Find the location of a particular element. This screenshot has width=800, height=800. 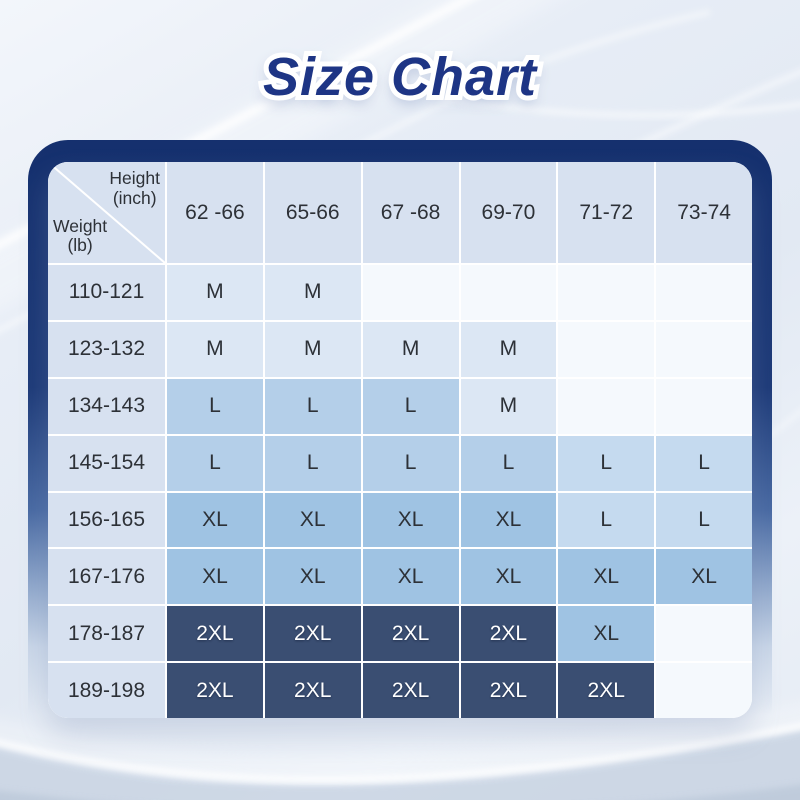

row-header: 134-143 is located at coordinates (106, 406).